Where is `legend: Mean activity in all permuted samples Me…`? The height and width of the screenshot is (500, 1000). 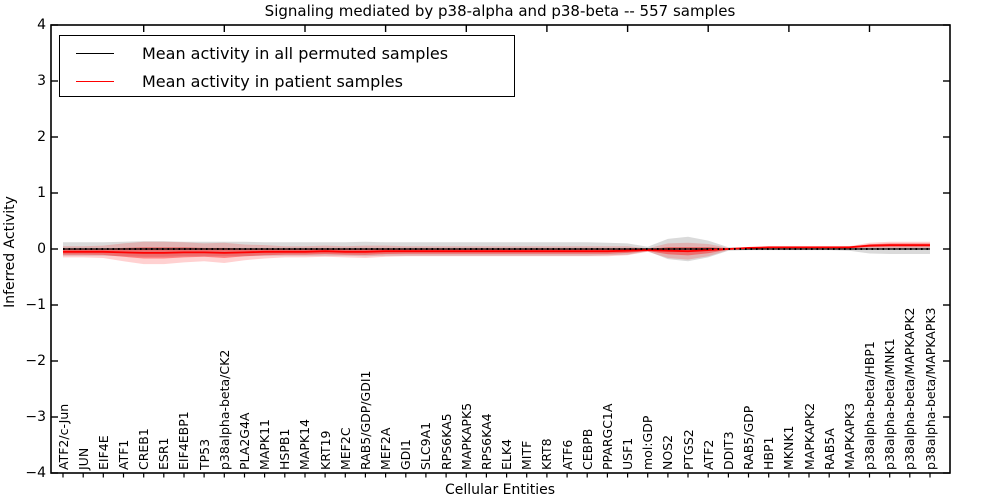
legend: Mean activity in all permuted samples Me… is located at coordinates (287, 66).